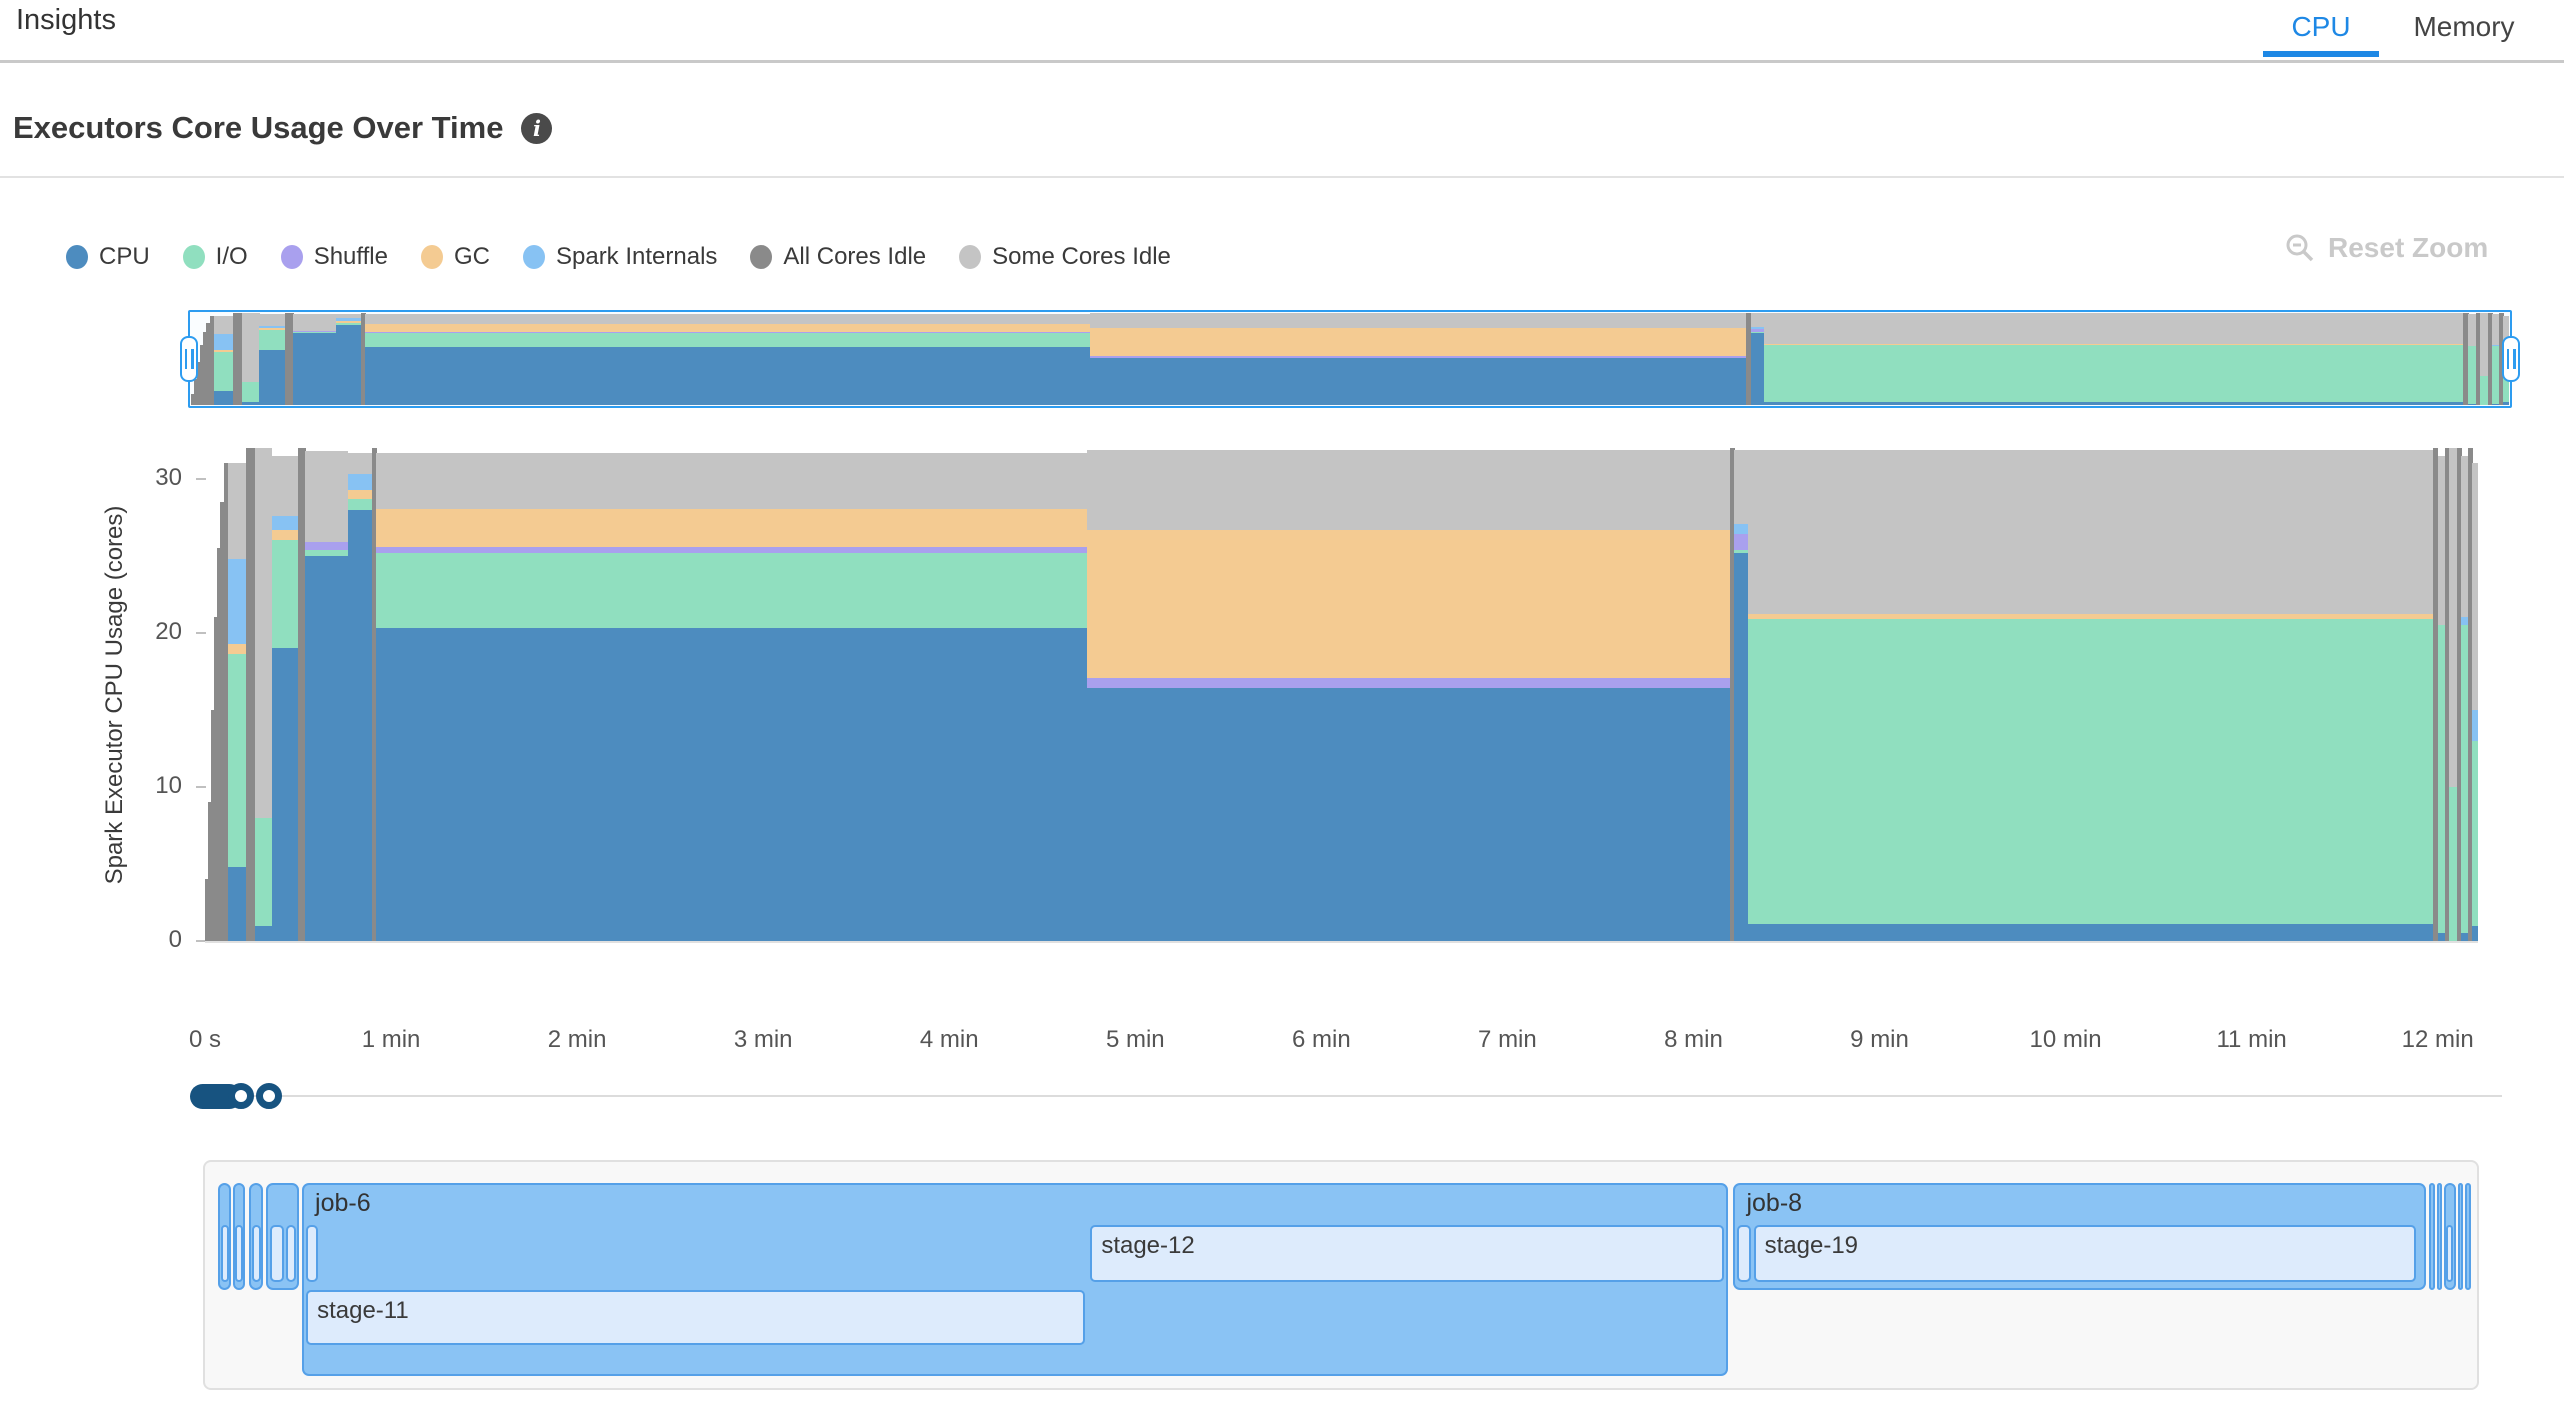 Image resolution: width=2564 pixels, height=1404 pixels. Describe the element at coordinates (1407, 1253) in the screenshot. I see `stage-bar-stage-12: stage-12` at that location.